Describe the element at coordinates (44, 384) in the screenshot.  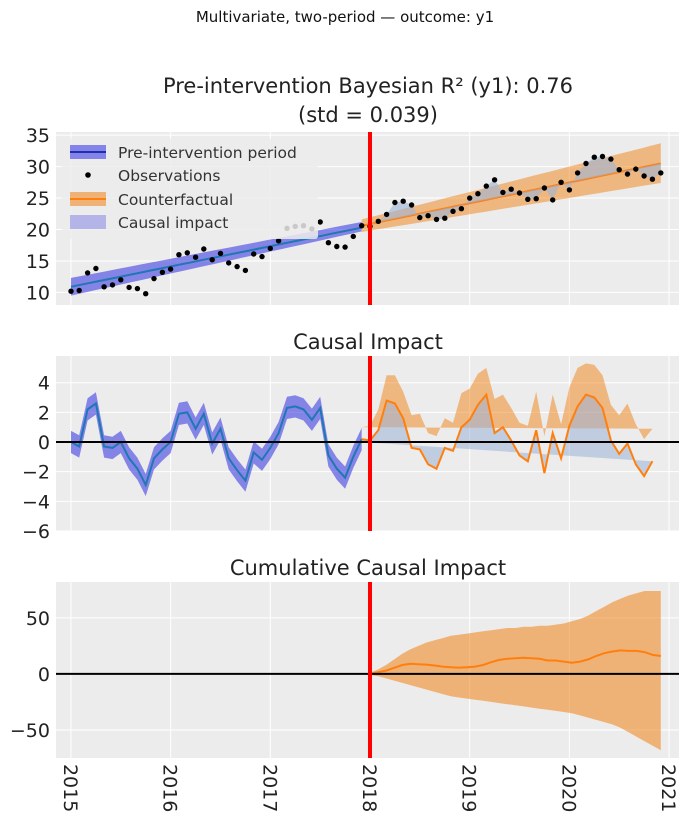
I see `panel2-y-tick-label: 4` at that location.